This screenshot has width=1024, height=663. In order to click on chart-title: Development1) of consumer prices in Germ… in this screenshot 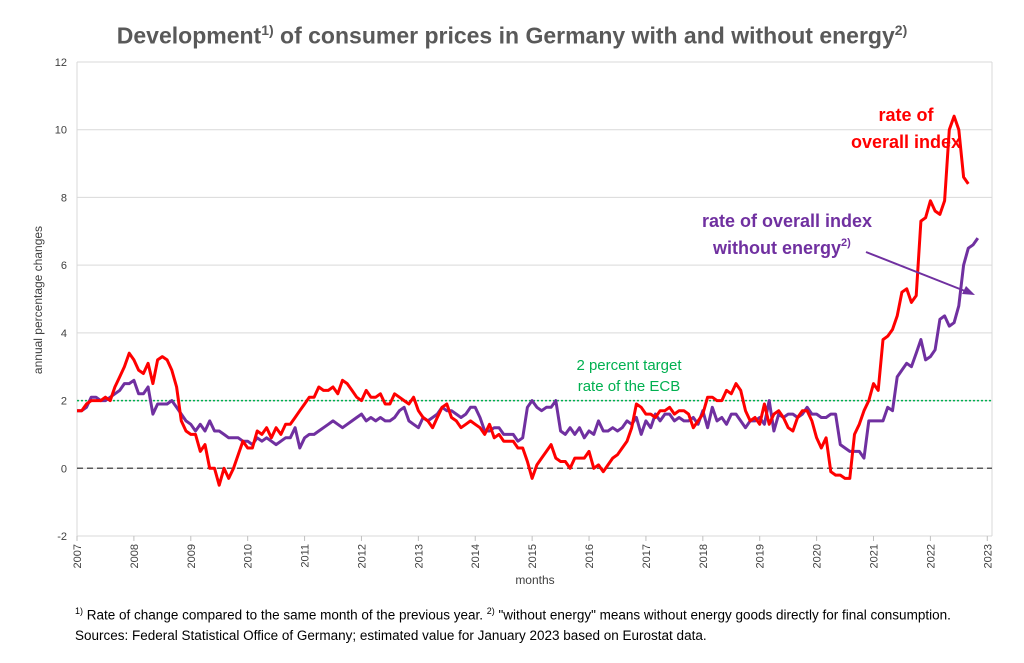, I will do `click(512, 36)`.